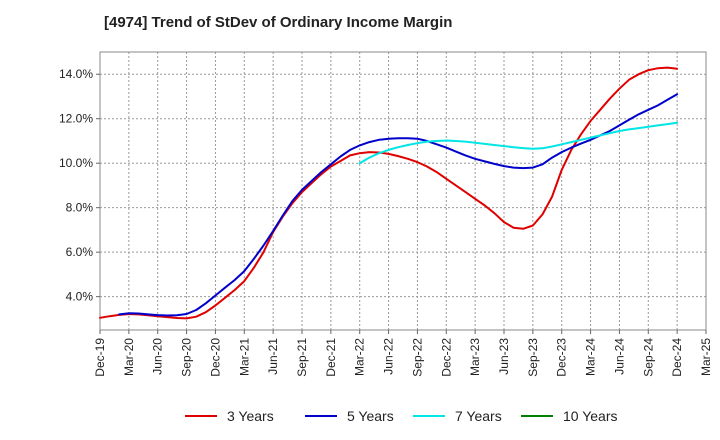  I want to click on y-axis: 4.0% 6.0% 8.0% 10.0% 12.0% 14.0%, so click(79, 185).